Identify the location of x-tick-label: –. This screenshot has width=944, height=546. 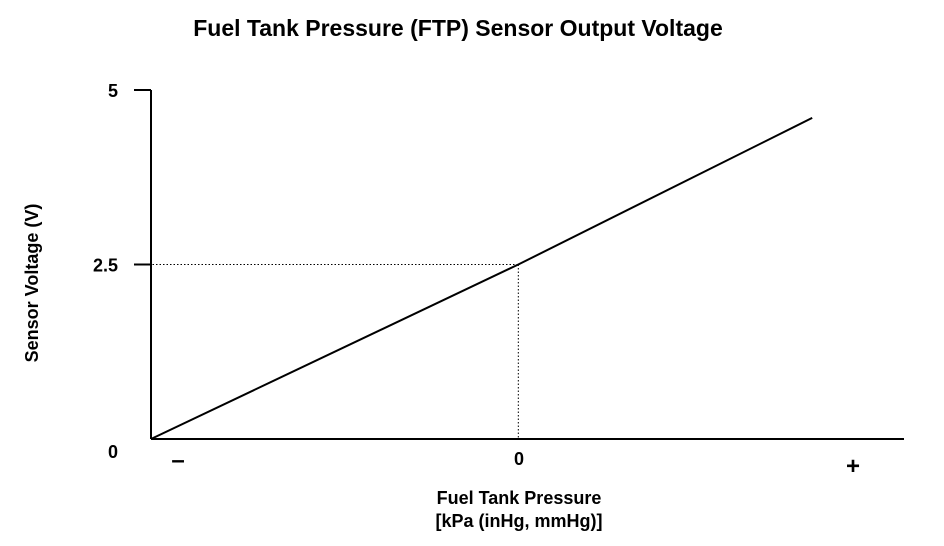
(177, 460).